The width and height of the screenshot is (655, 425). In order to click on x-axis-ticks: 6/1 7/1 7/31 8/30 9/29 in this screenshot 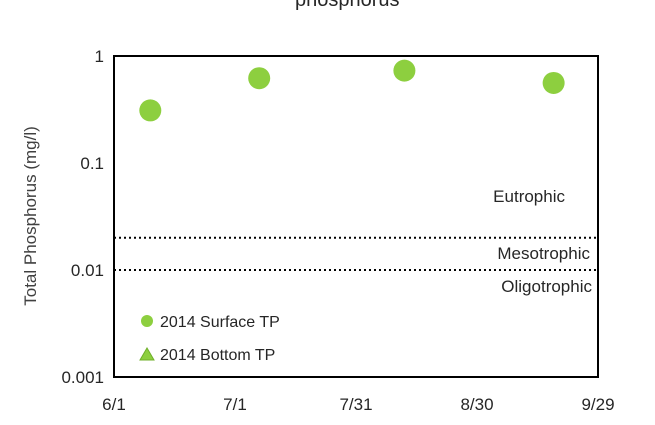, I will do `click(358, 404)`.